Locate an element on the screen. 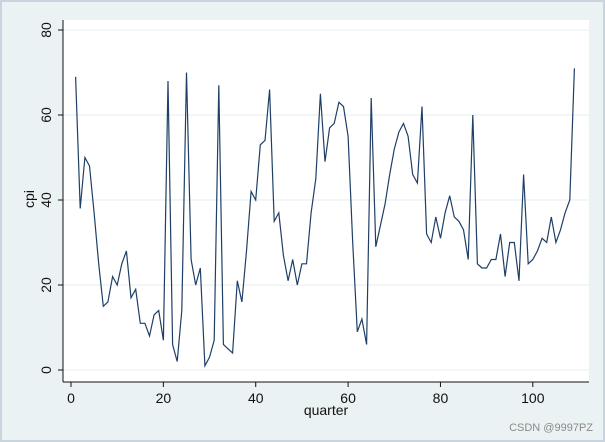 The width and height of the screenshot is (605, 442). x-tick-label-80: 80 is located at coordinates (441, 398).